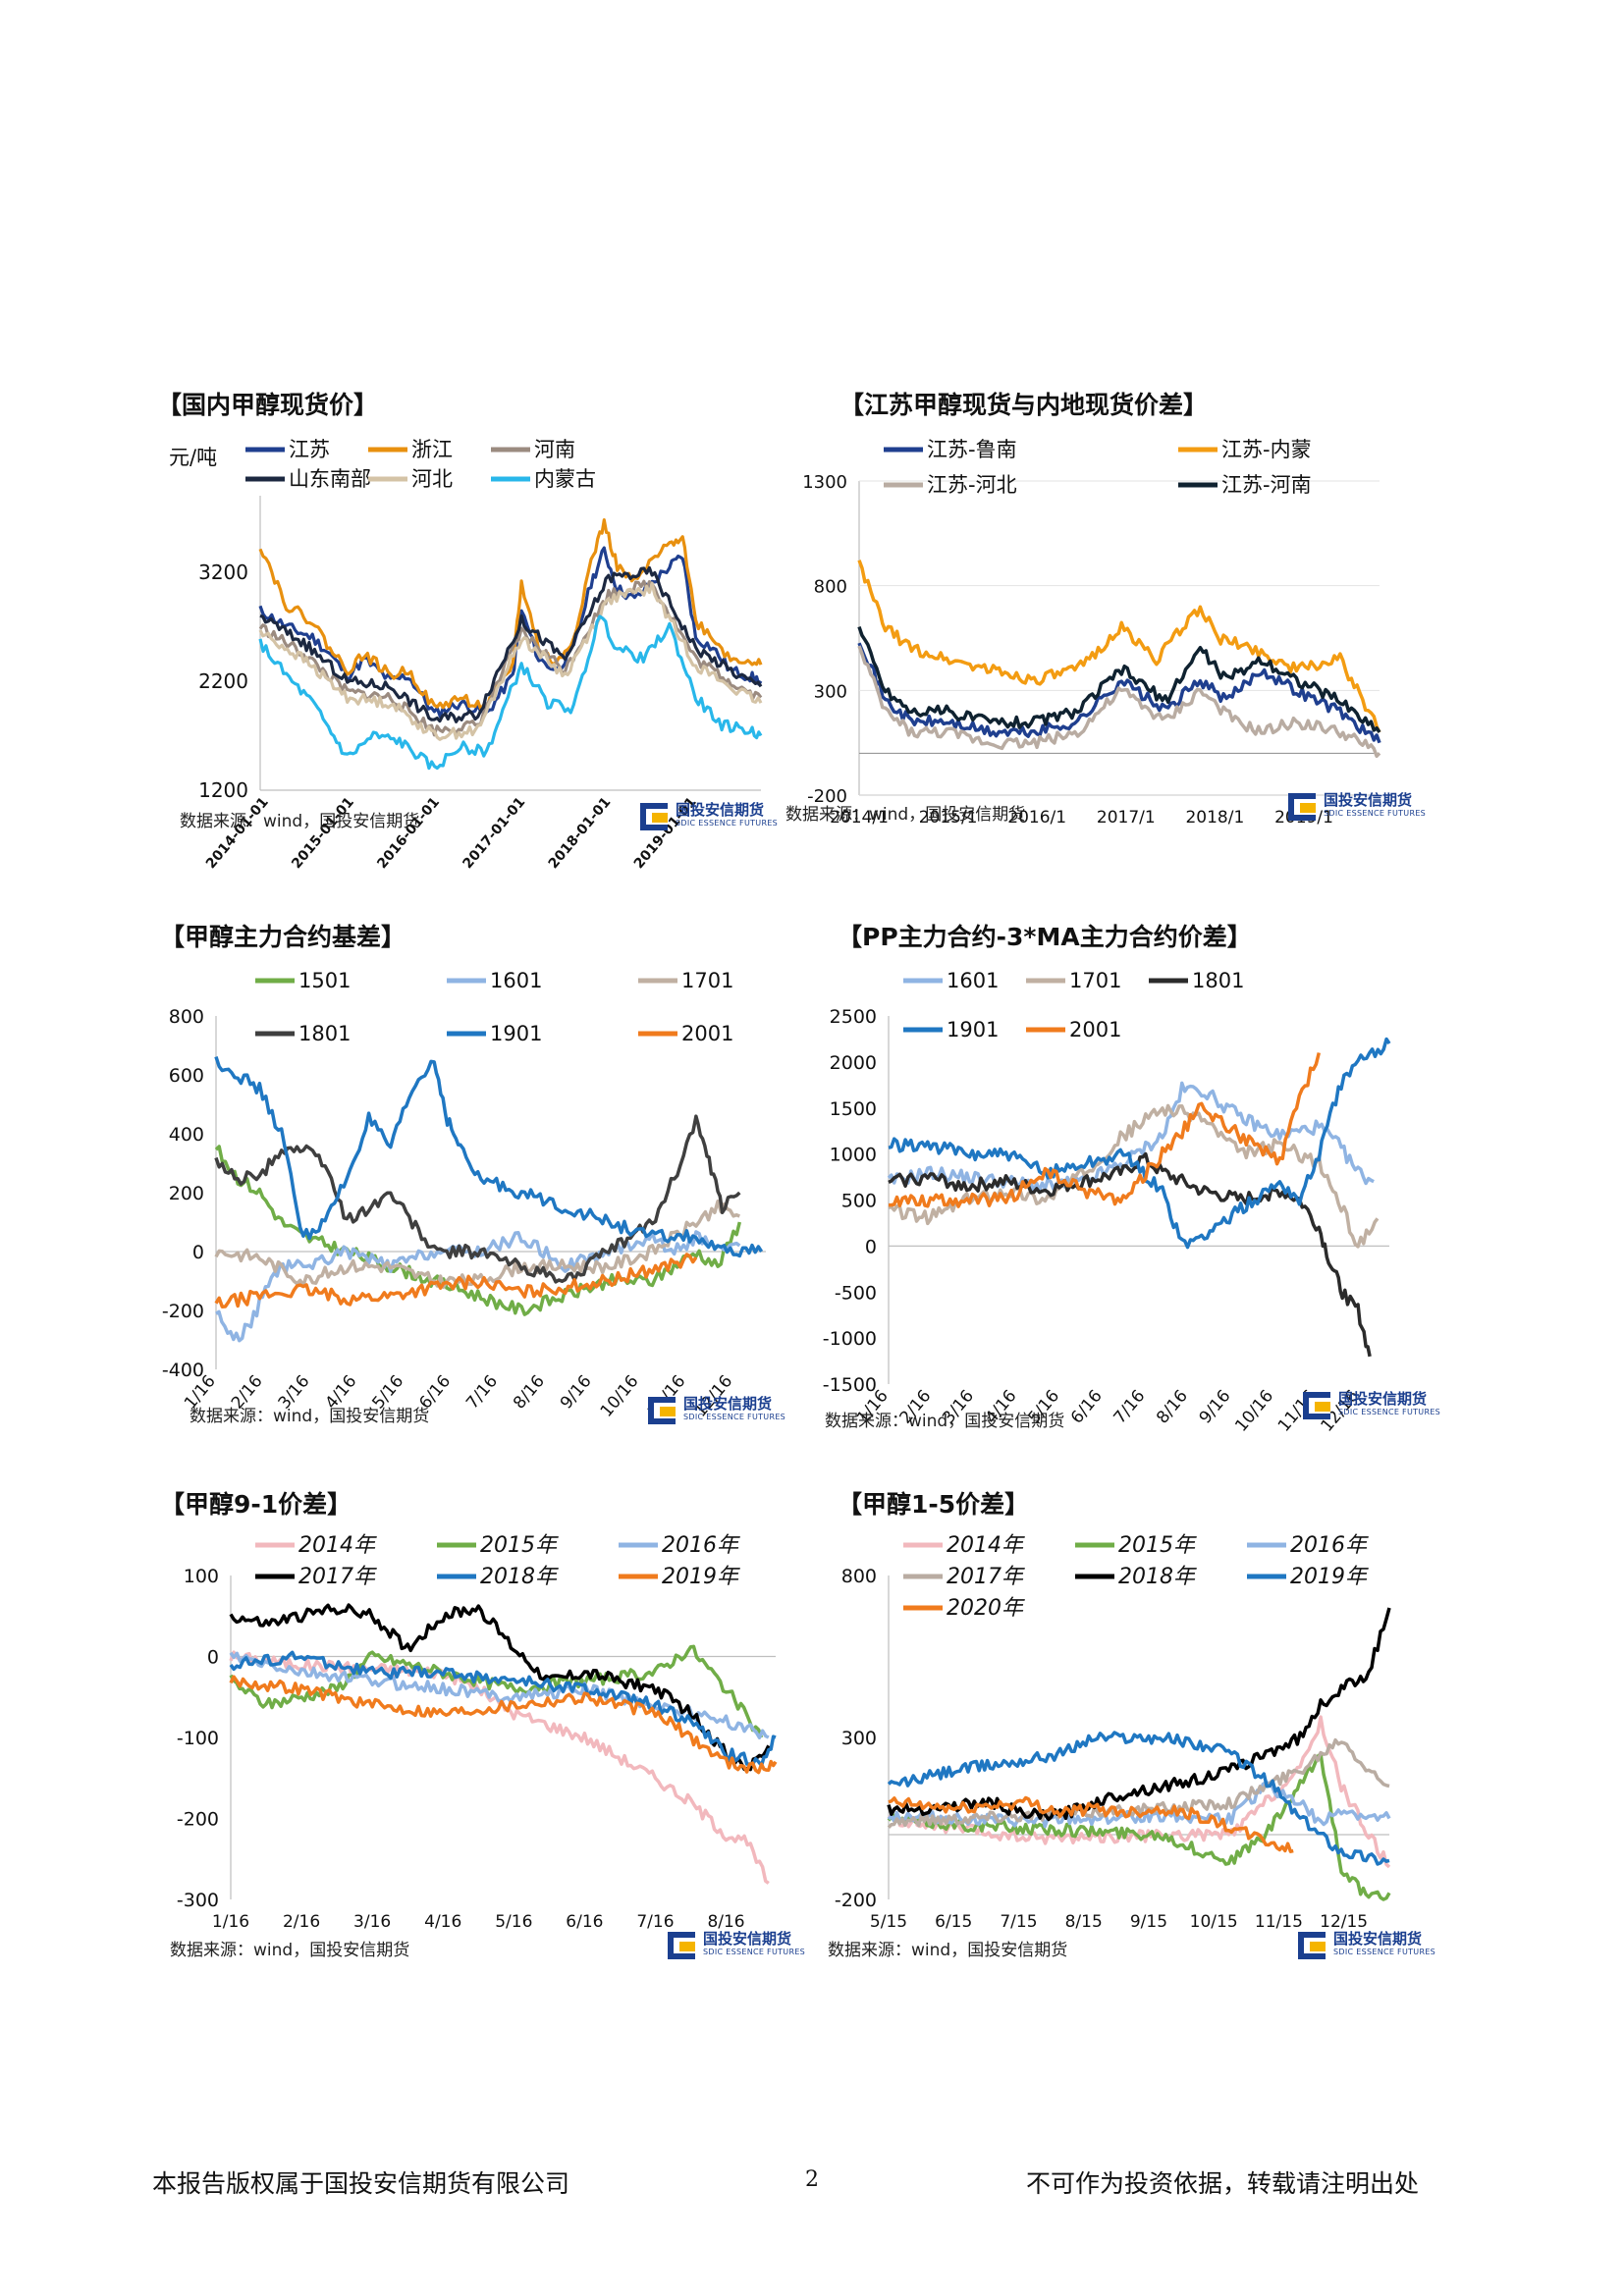 This screenshot has width=1624, height=2296. What do you see at coordinates (1045, 937) in the screenshot?
I see `chart4-title: 【PP主力合约-3*MA主力合约价差】` at bounding box center [1045, 937].